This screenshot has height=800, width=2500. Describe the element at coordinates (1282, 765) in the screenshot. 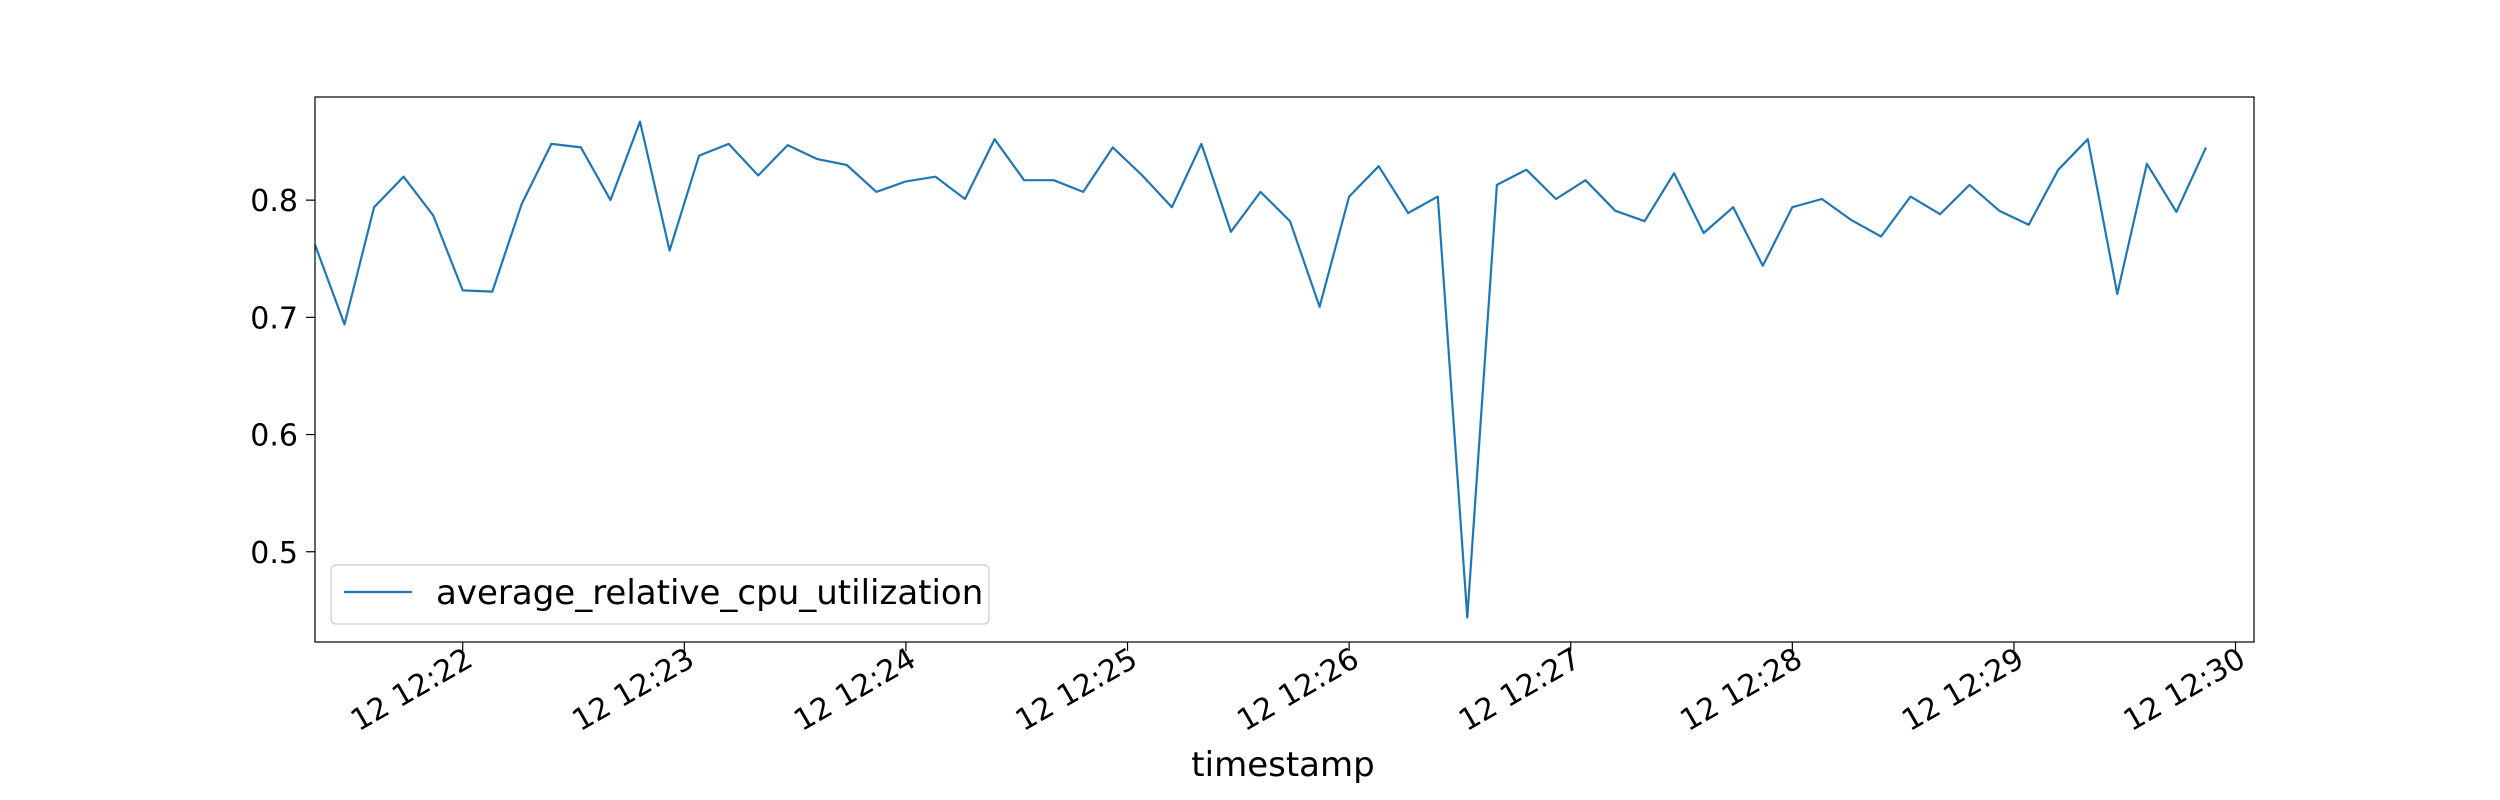

I see `x-axis-title: timestamp` at that location.